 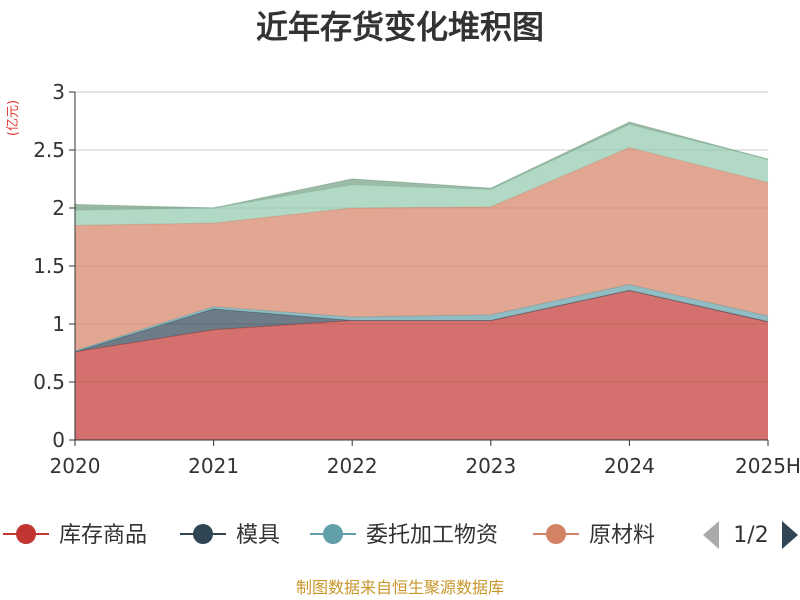 What do you see at coordinates (790, 535) in the screenshot?
I see `legend-next-page-icon` at bounding box center [790, 535].